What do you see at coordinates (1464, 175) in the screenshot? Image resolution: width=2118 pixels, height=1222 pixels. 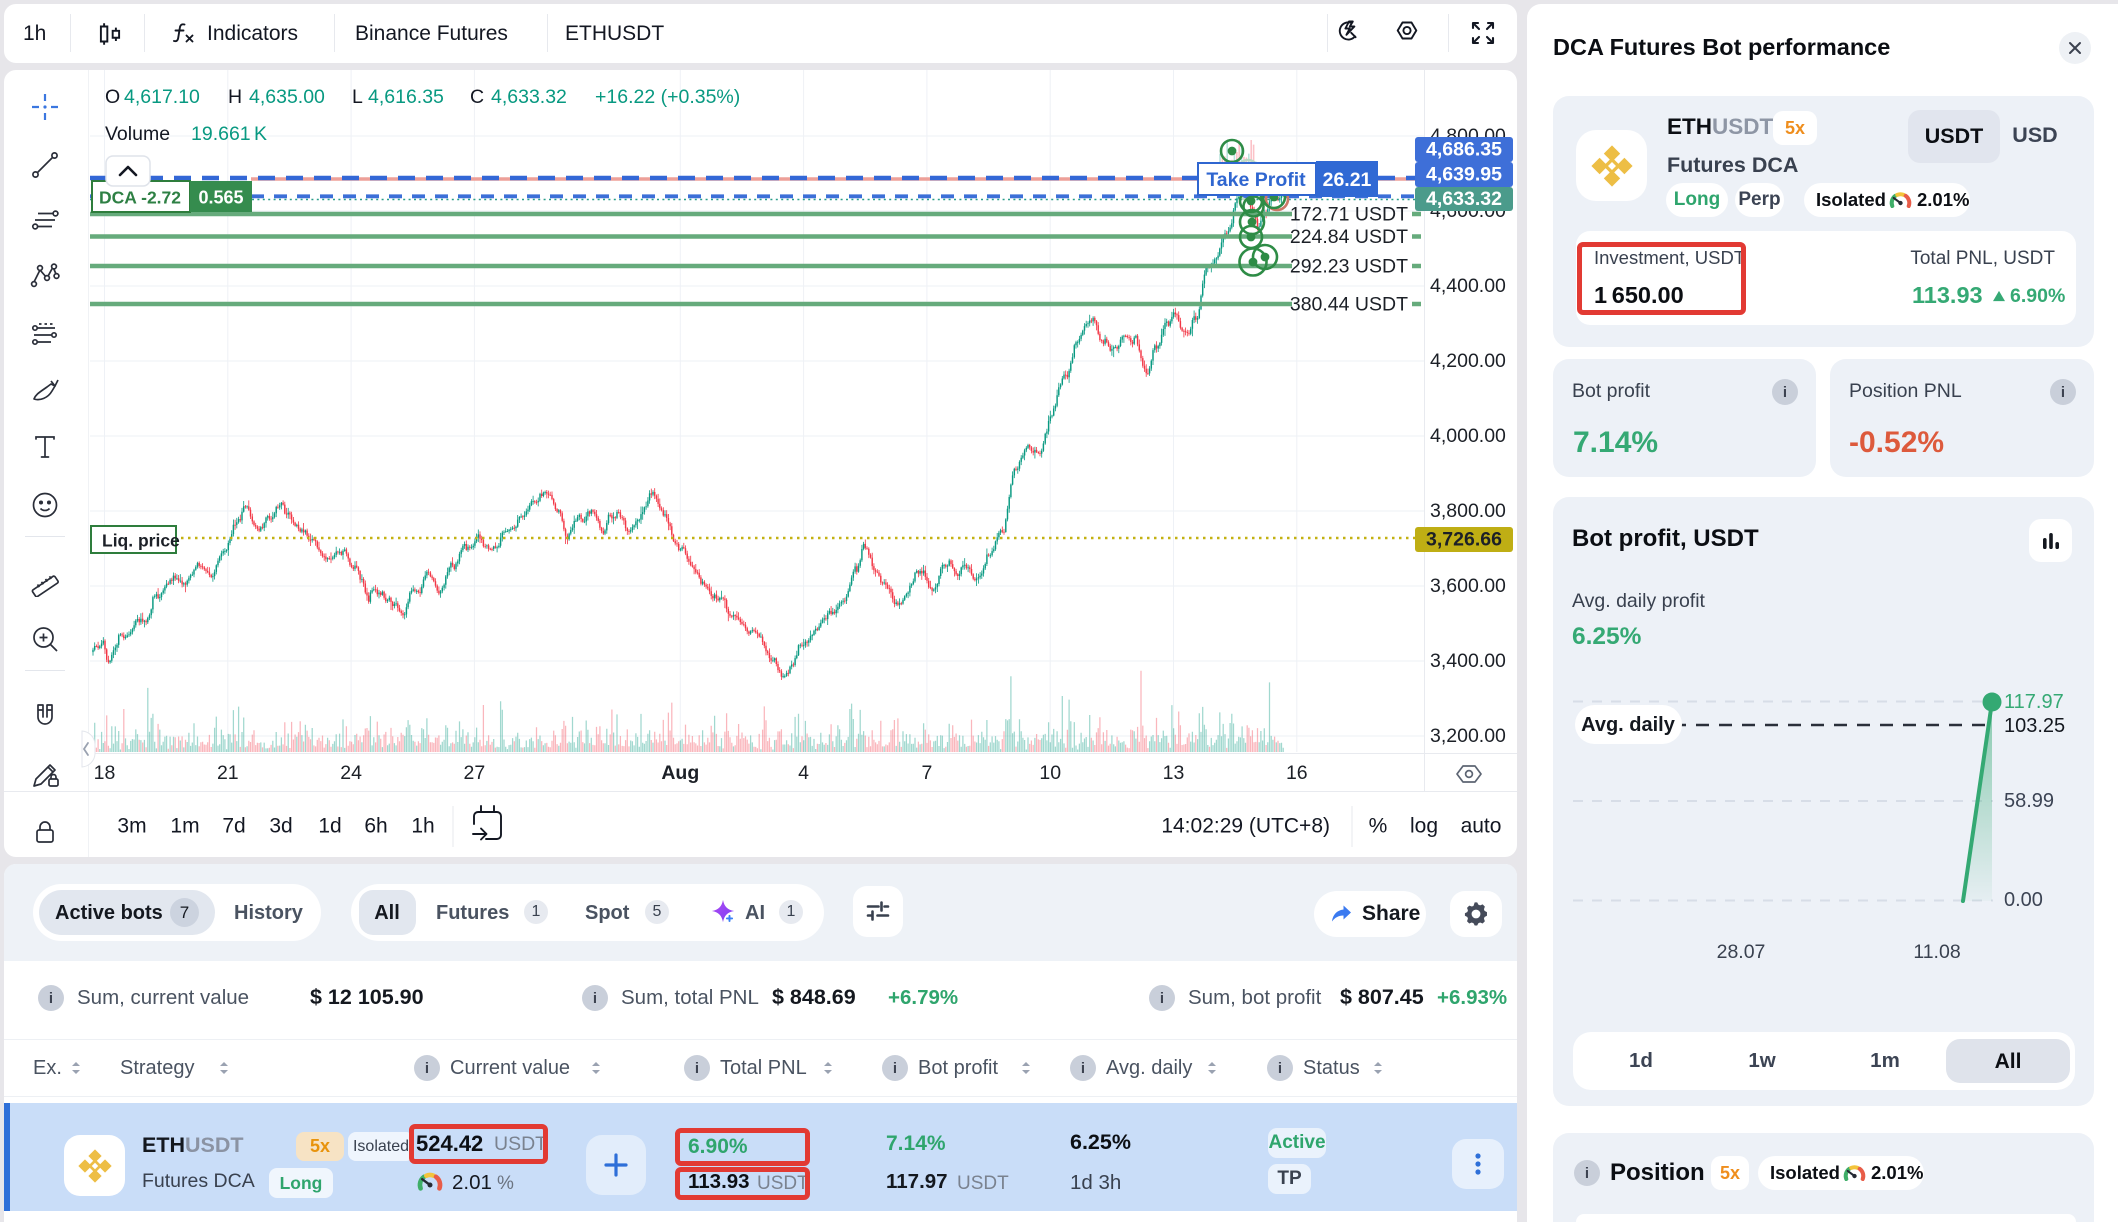 I see `svg-text: 4,639.95` at bounding box center [1464, 175].